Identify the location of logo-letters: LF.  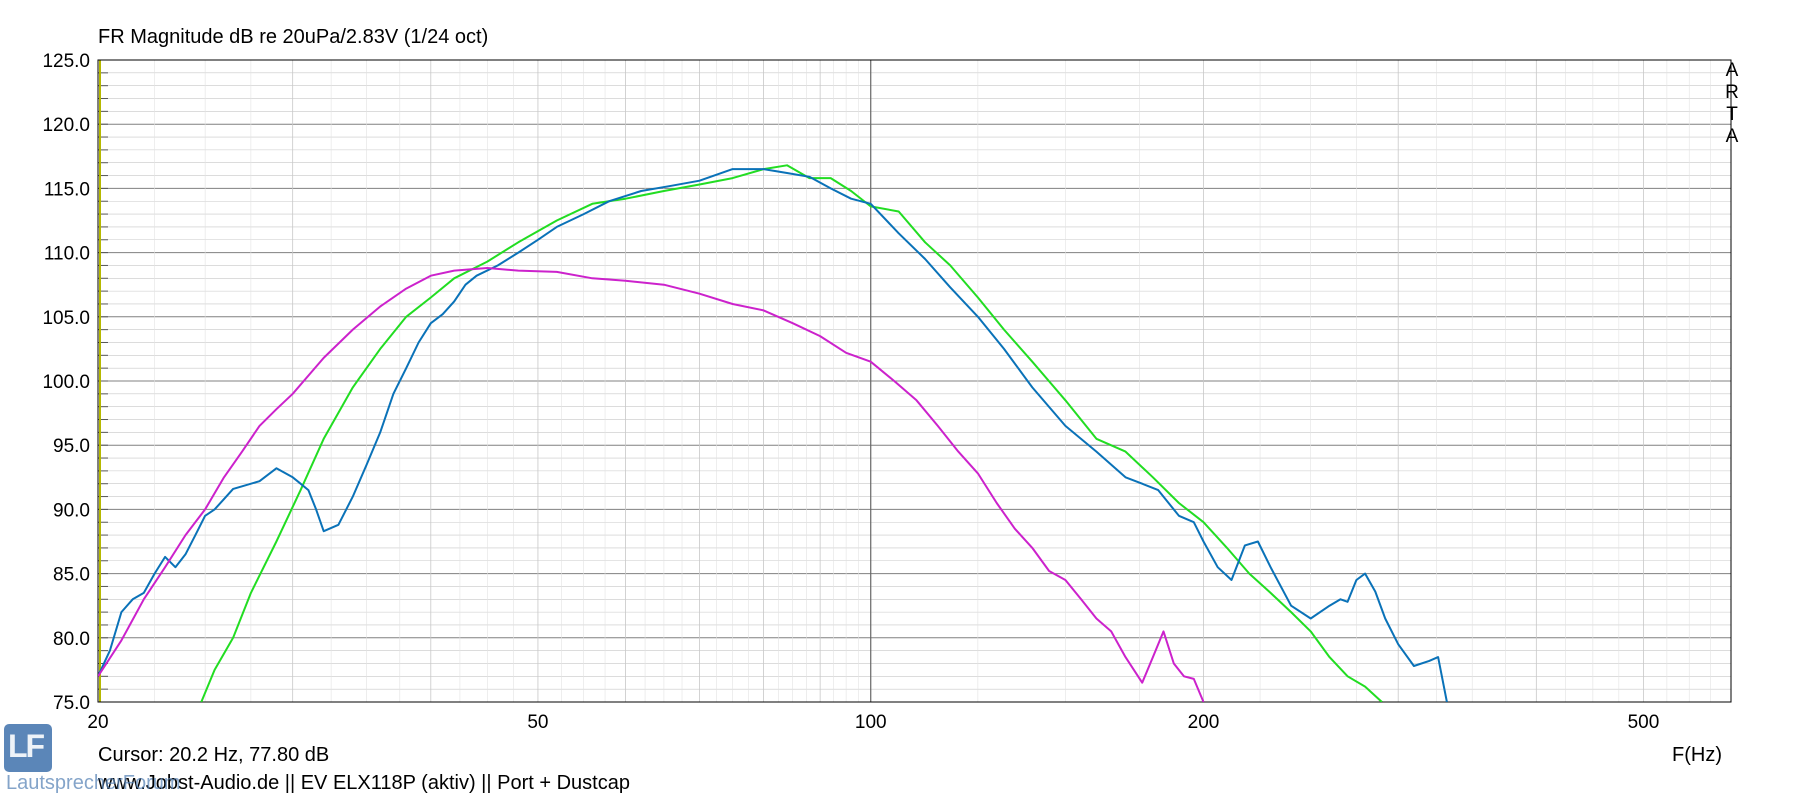
(26, 746).